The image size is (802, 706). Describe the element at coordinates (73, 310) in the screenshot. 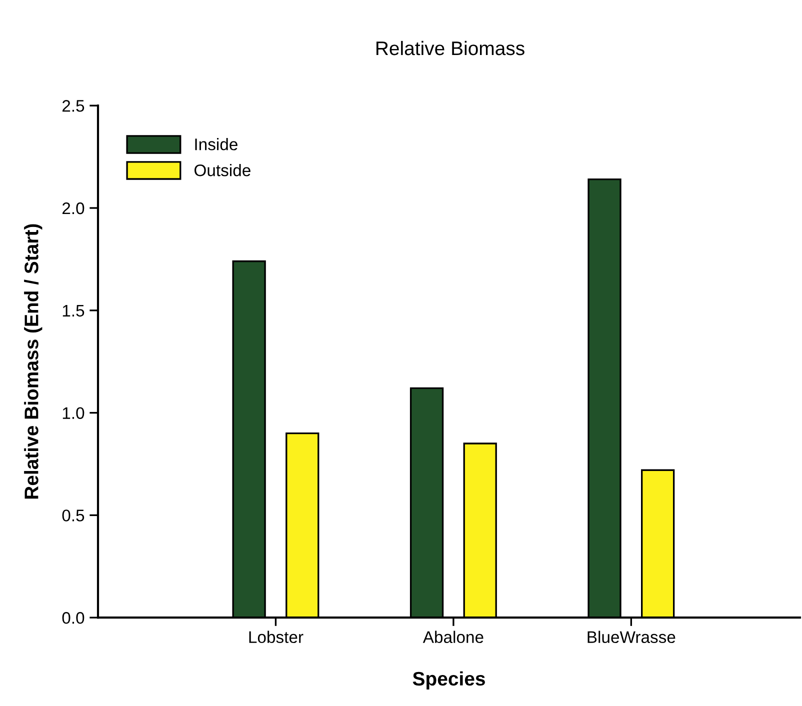

I see `y-tick-label: 1.5` at that location.